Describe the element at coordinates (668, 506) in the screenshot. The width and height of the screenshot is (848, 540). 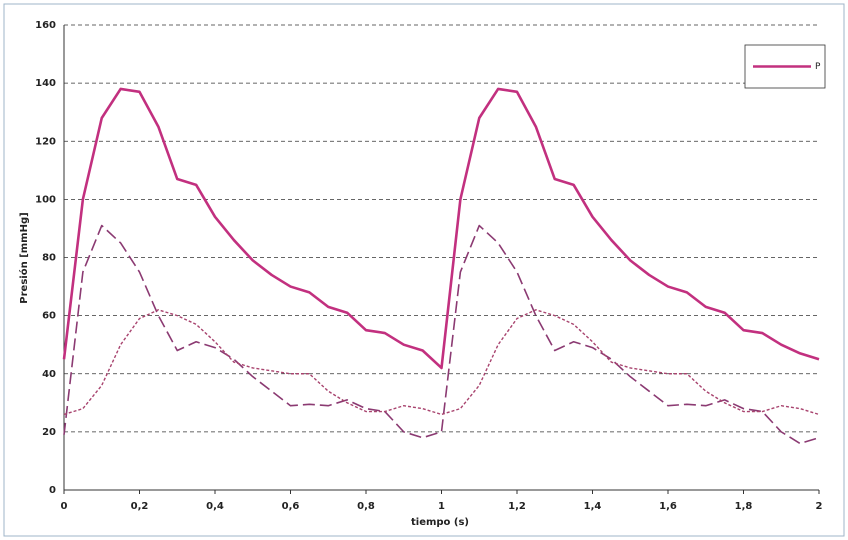
I see `x-tick-label: 1,6` at that location.